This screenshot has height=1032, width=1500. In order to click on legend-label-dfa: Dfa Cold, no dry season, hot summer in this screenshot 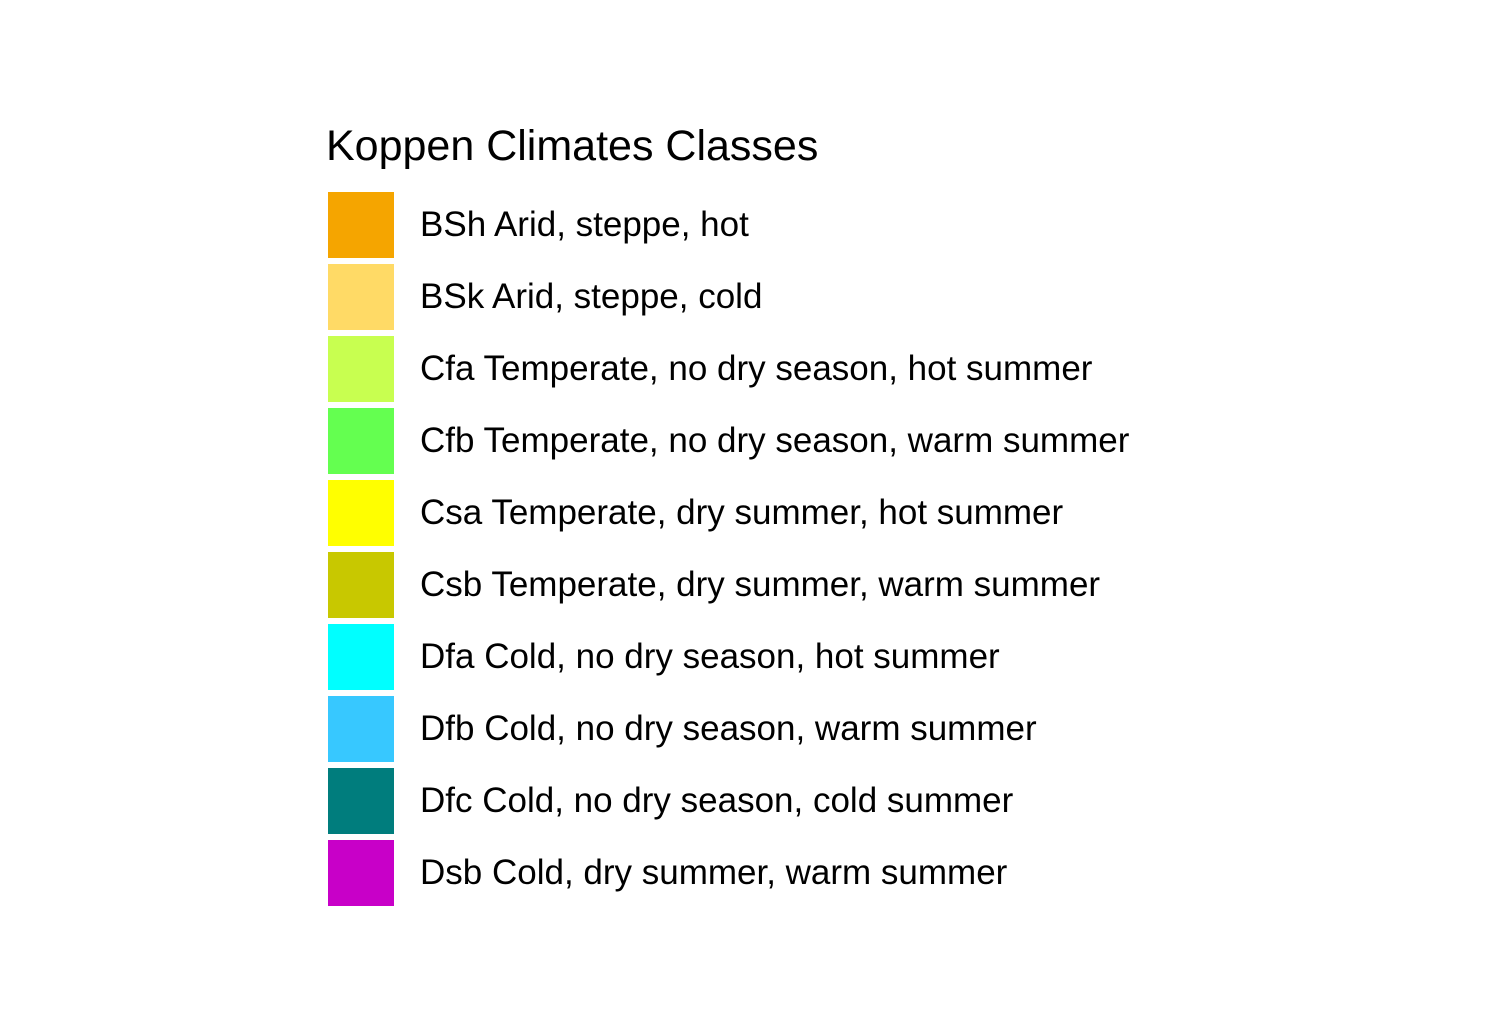, I will do `click(710, 656)`.